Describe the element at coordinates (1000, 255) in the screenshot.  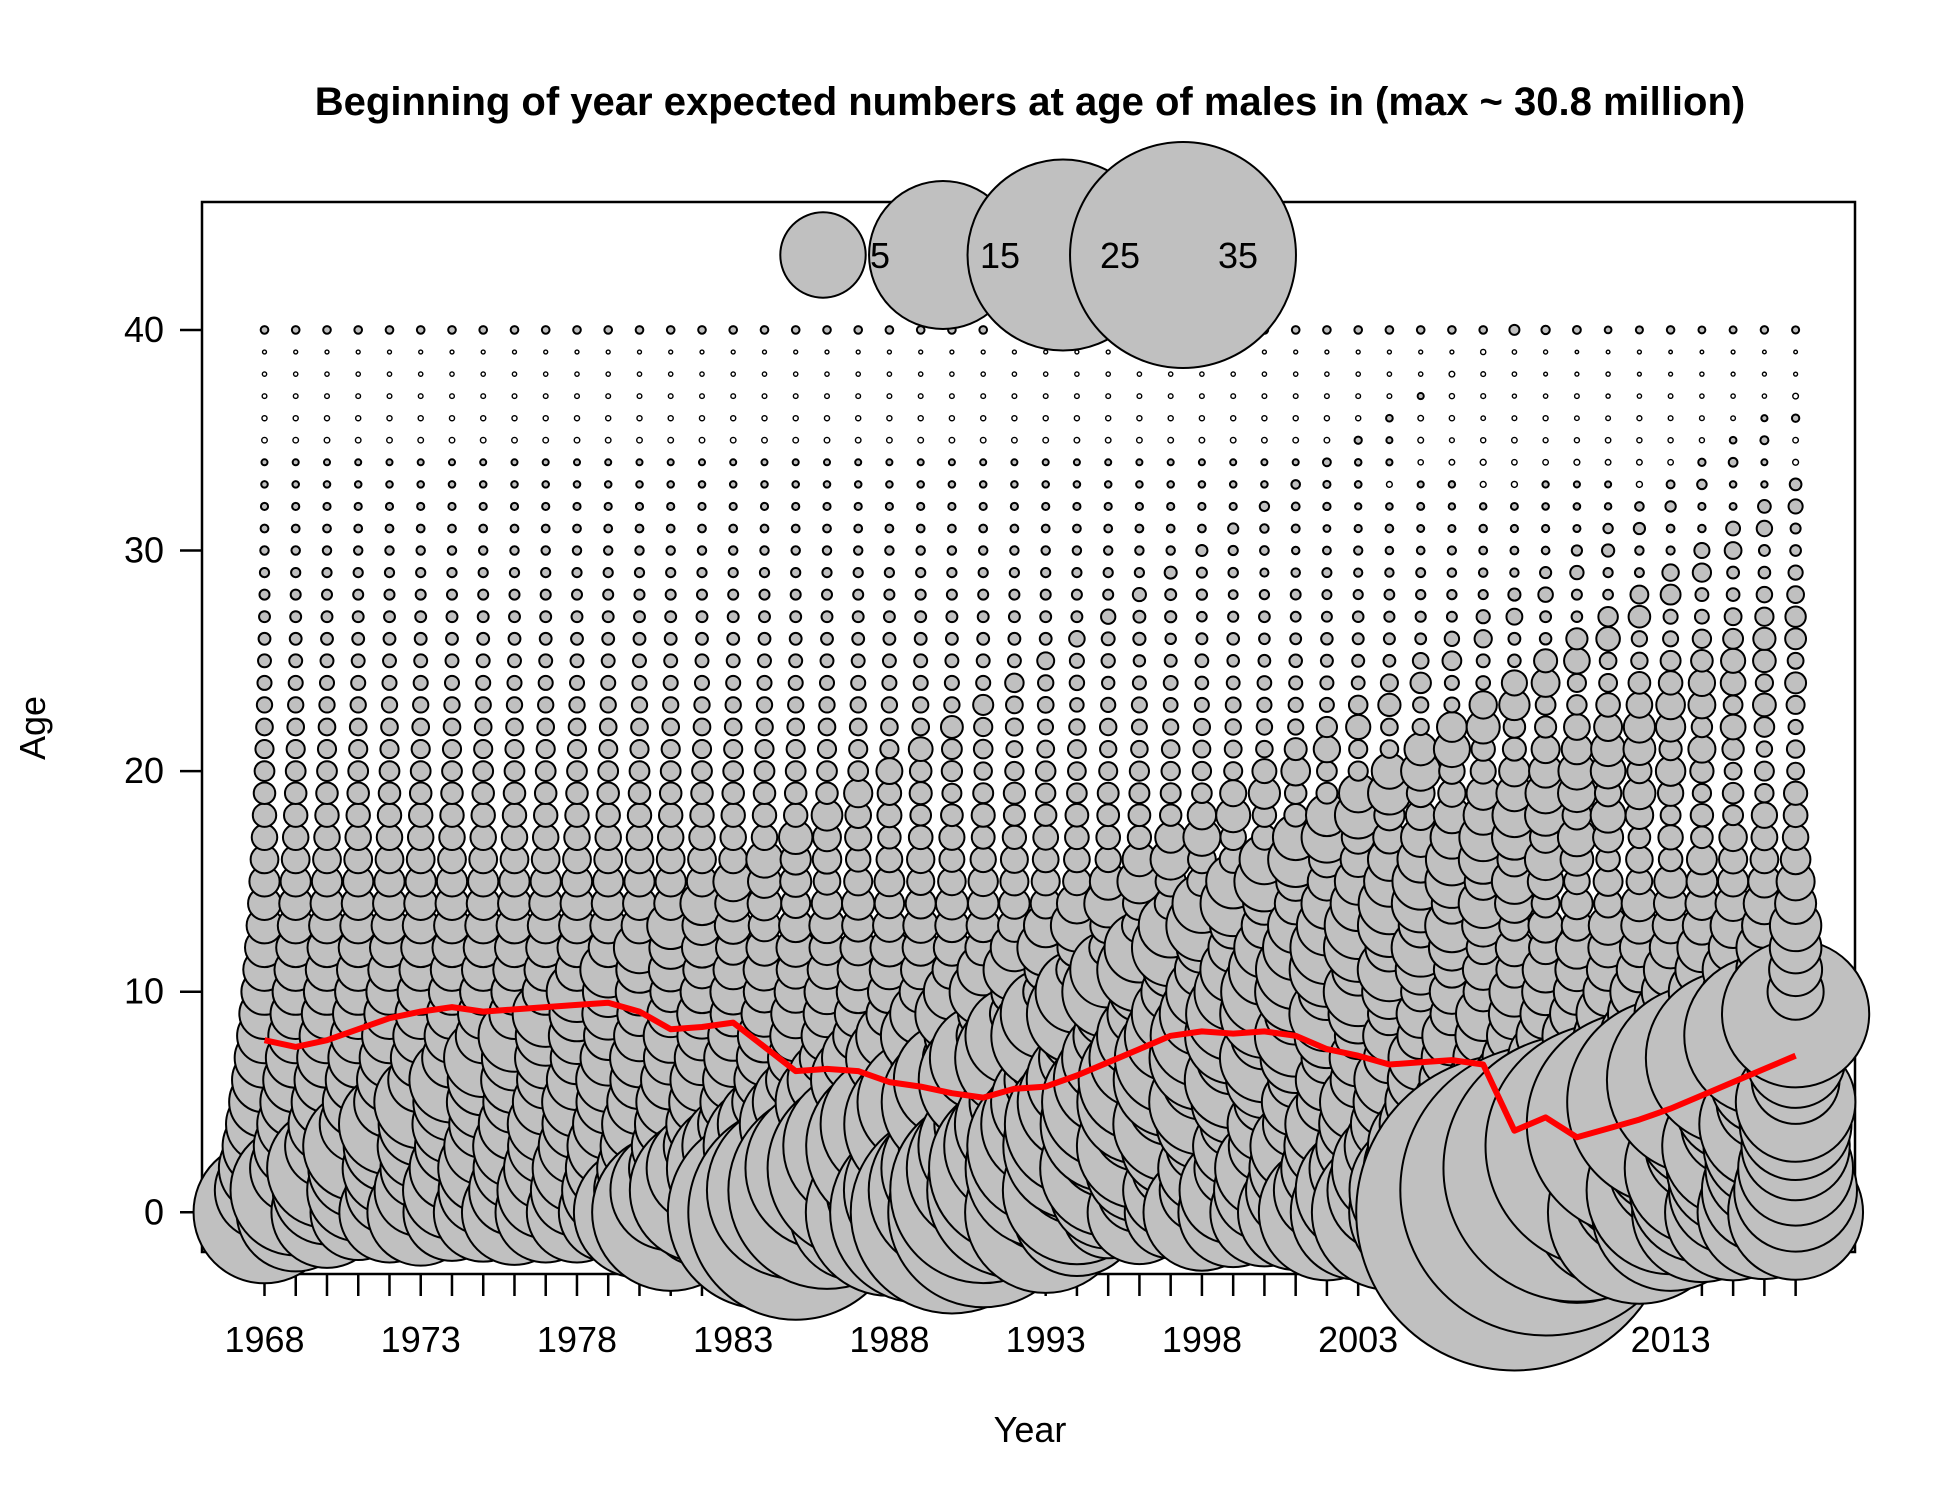
I see `legend-label: 15` at that location.